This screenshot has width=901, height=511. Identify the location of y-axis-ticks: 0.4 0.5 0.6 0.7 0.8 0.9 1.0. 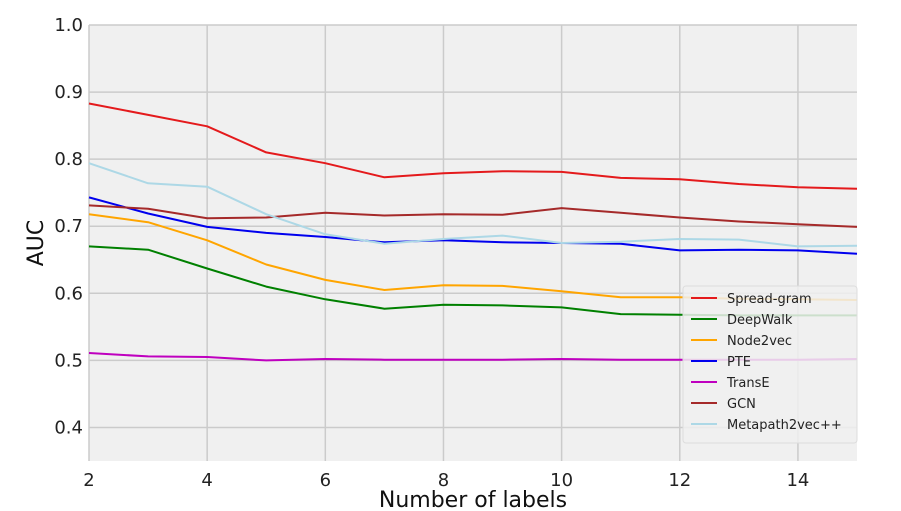
(68, 226).